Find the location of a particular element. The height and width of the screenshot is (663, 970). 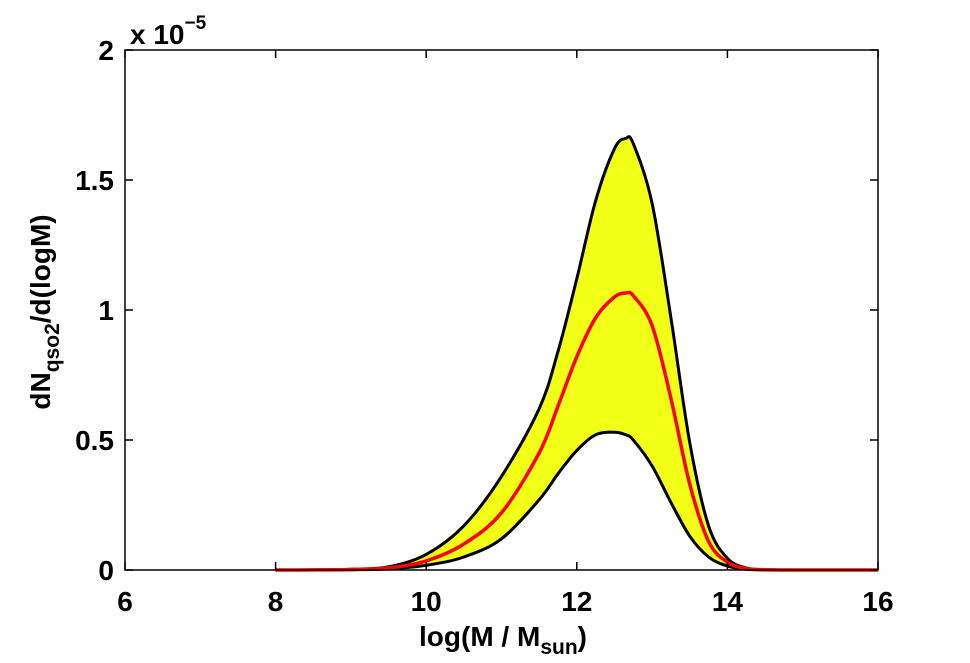

lower-bound-line is located at coordinates (576, 501).